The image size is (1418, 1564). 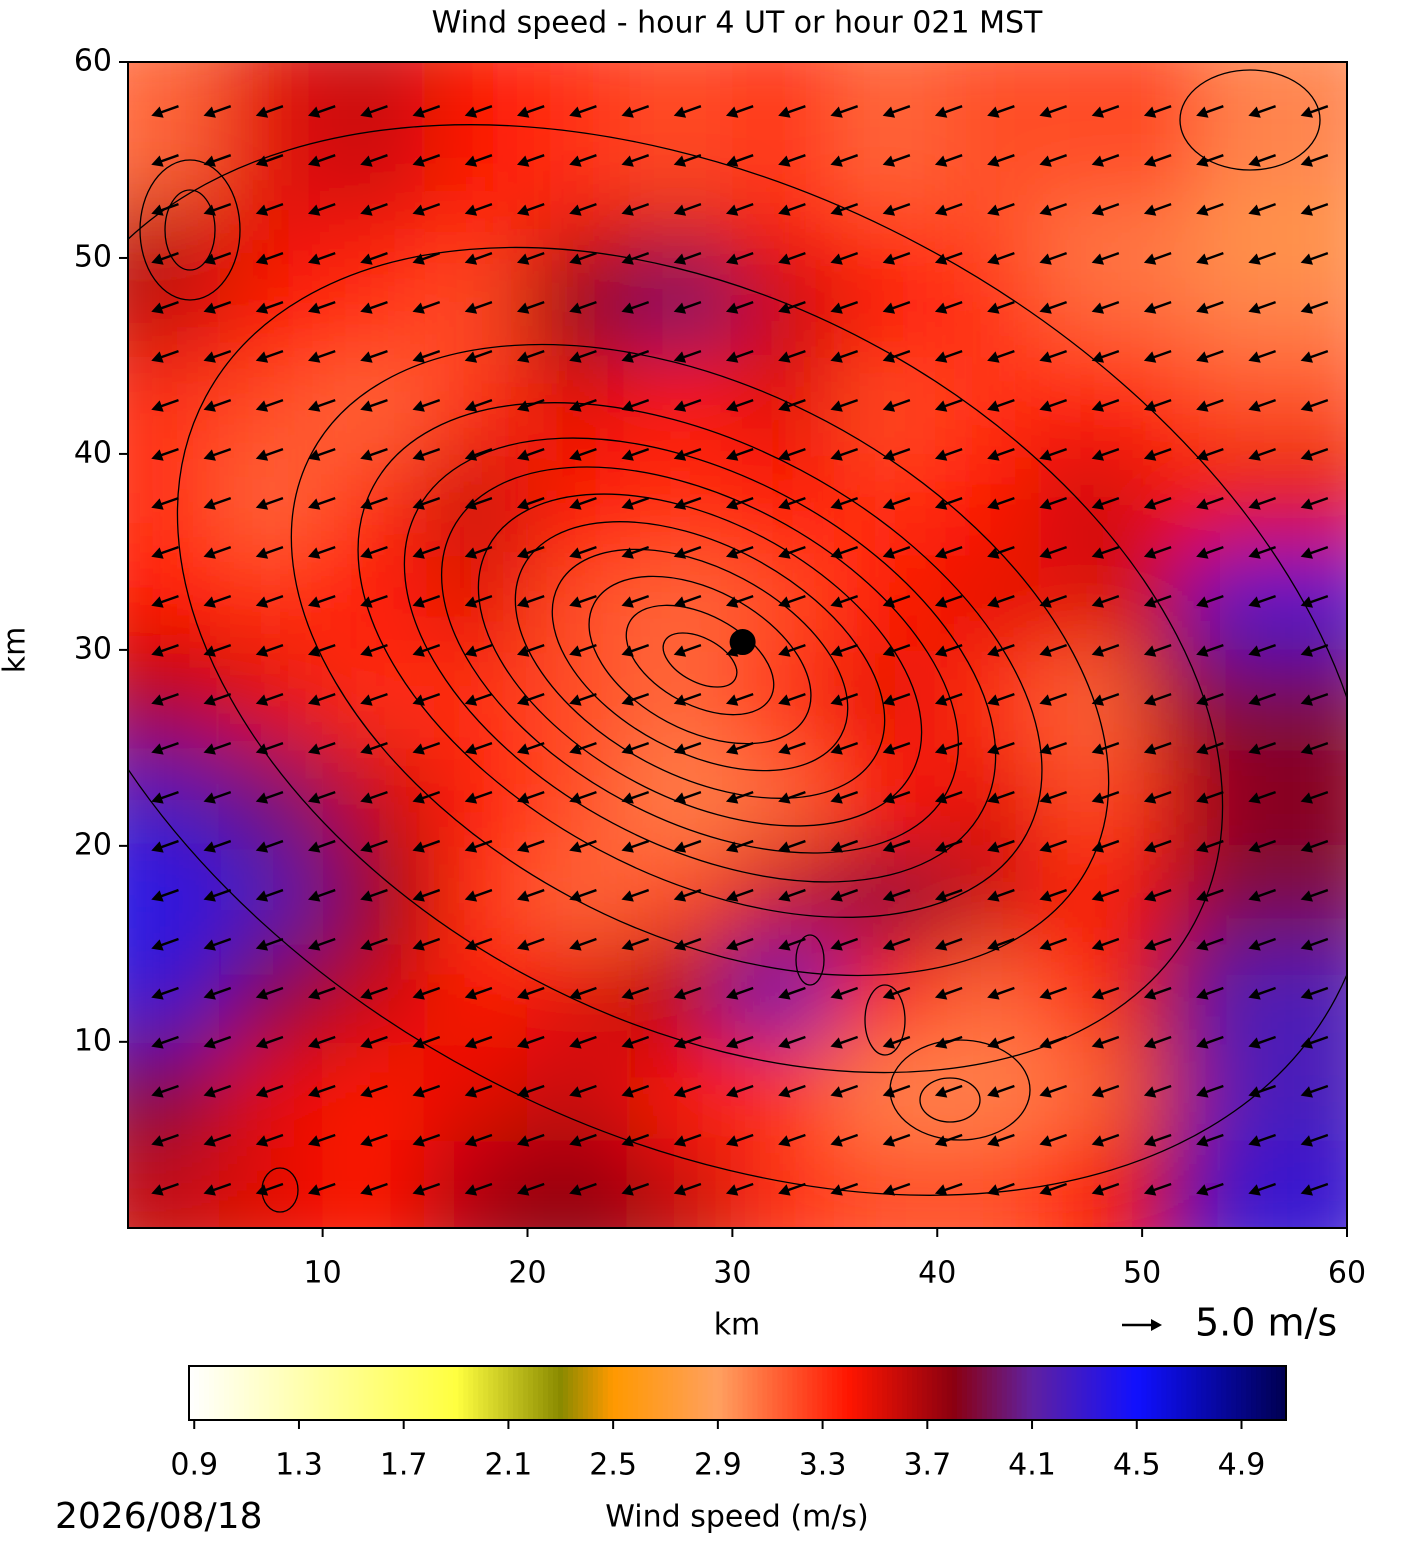 I want to click on heatmap-cell, so click(x=578, y=136).